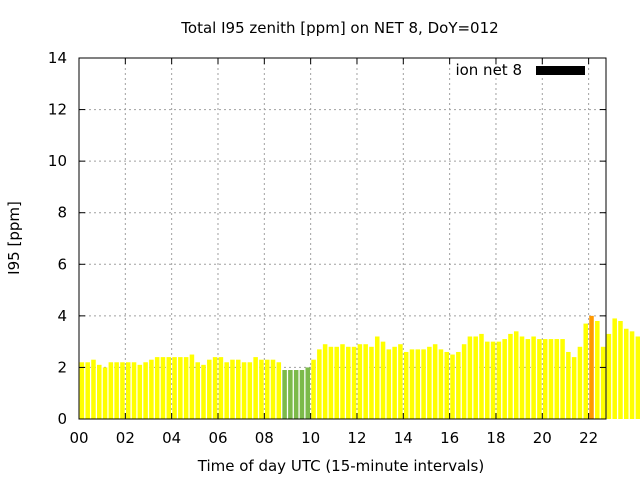  I want to click on y-tick-label: 0, so click(62, 419).